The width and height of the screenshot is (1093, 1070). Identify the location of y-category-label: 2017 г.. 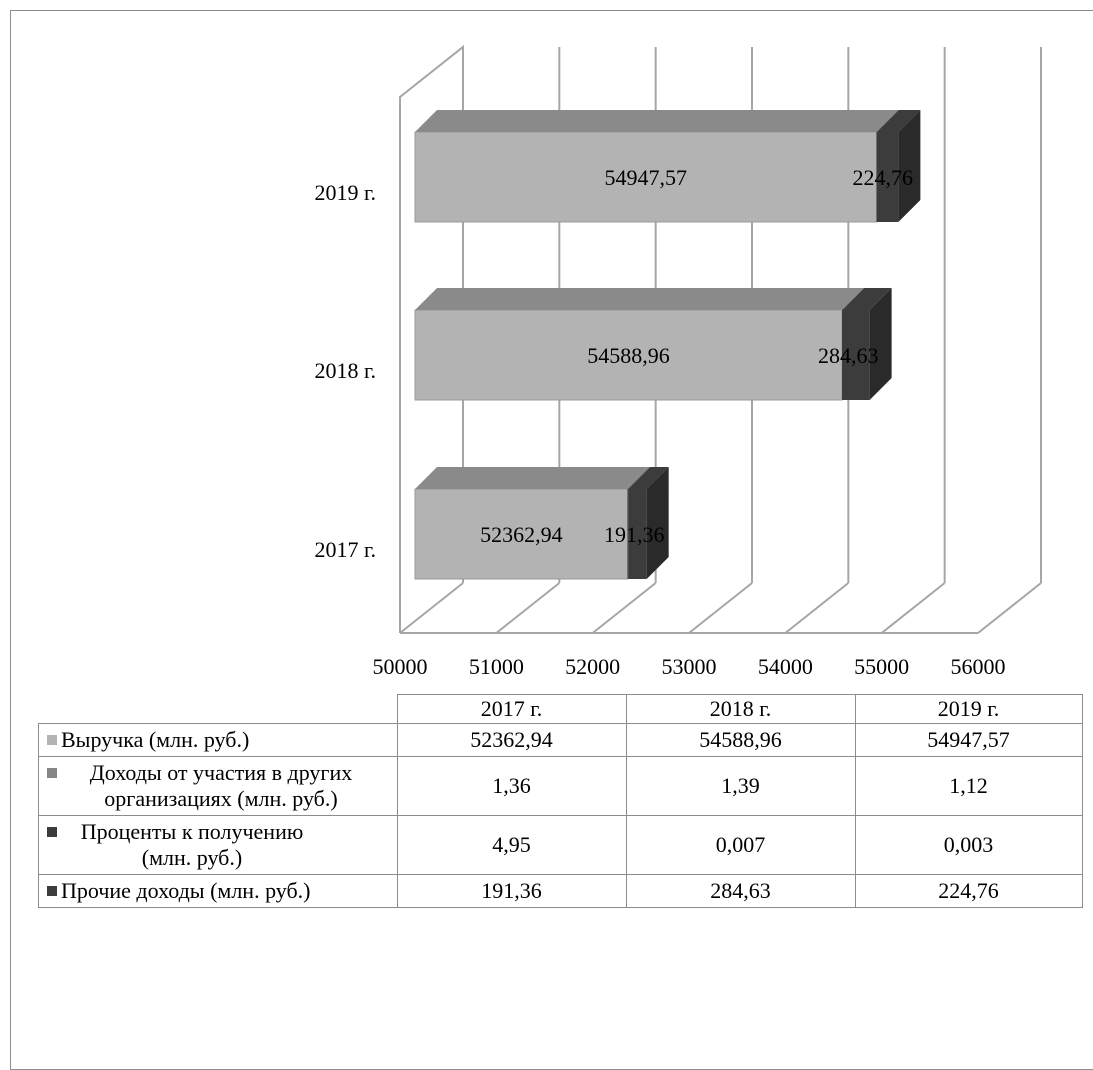
(345, 549).